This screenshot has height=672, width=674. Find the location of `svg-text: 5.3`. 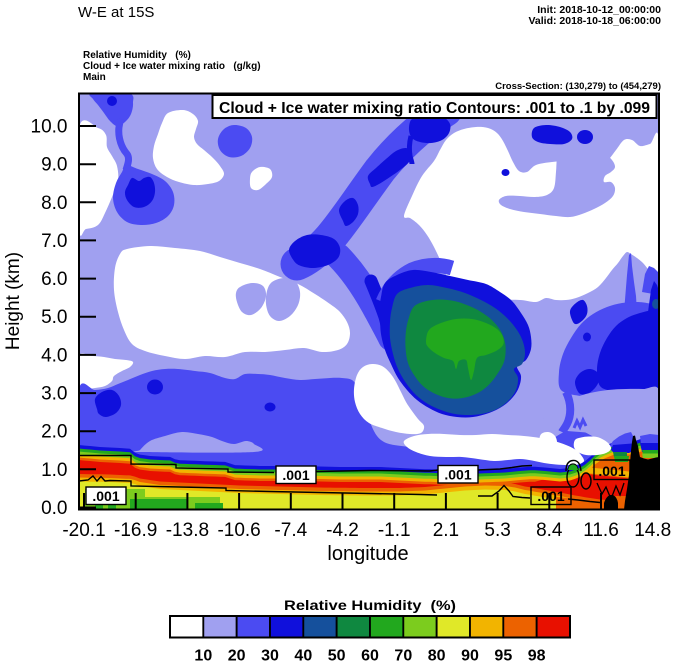

svg-text: 5.3 is located at coordinates (497, 530).